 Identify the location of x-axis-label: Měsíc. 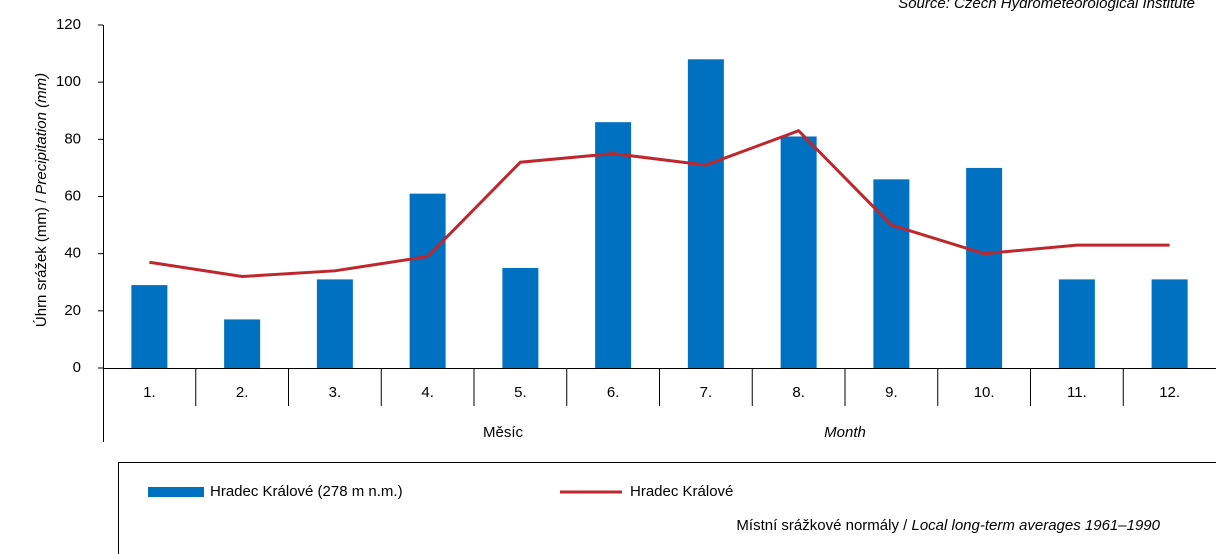
(503, 432).